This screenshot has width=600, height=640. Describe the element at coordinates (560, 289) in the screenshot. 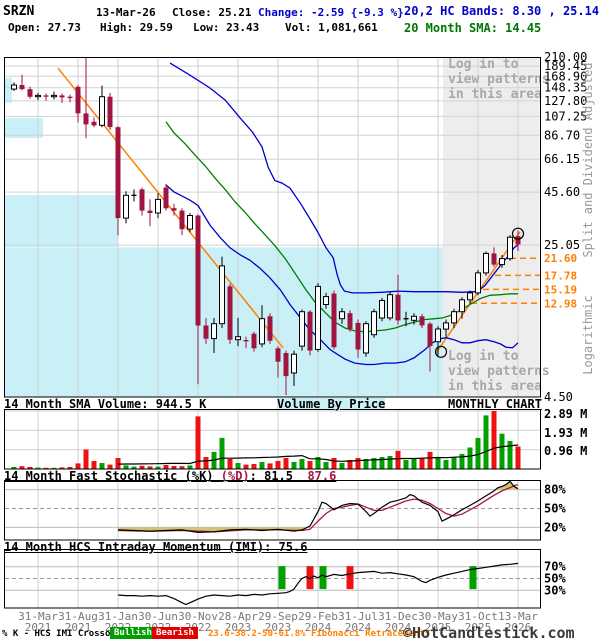

I see `svg-text: 15.19` at that location.